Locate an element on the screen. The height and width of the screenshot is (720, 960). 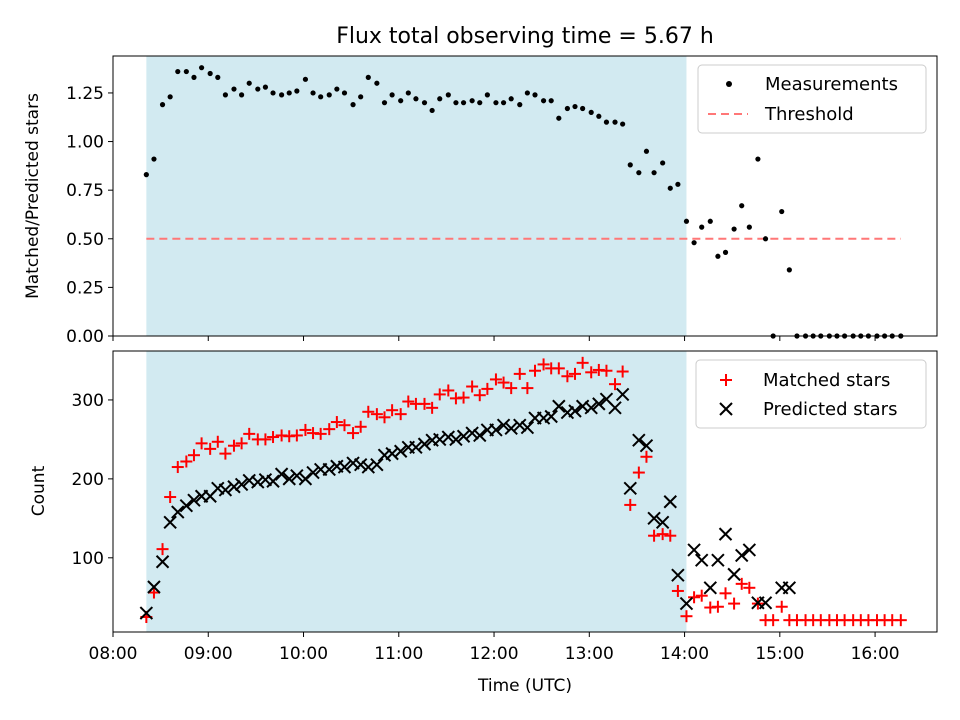
x-tick-label: 12:00 is located at coordinates (494, 654).